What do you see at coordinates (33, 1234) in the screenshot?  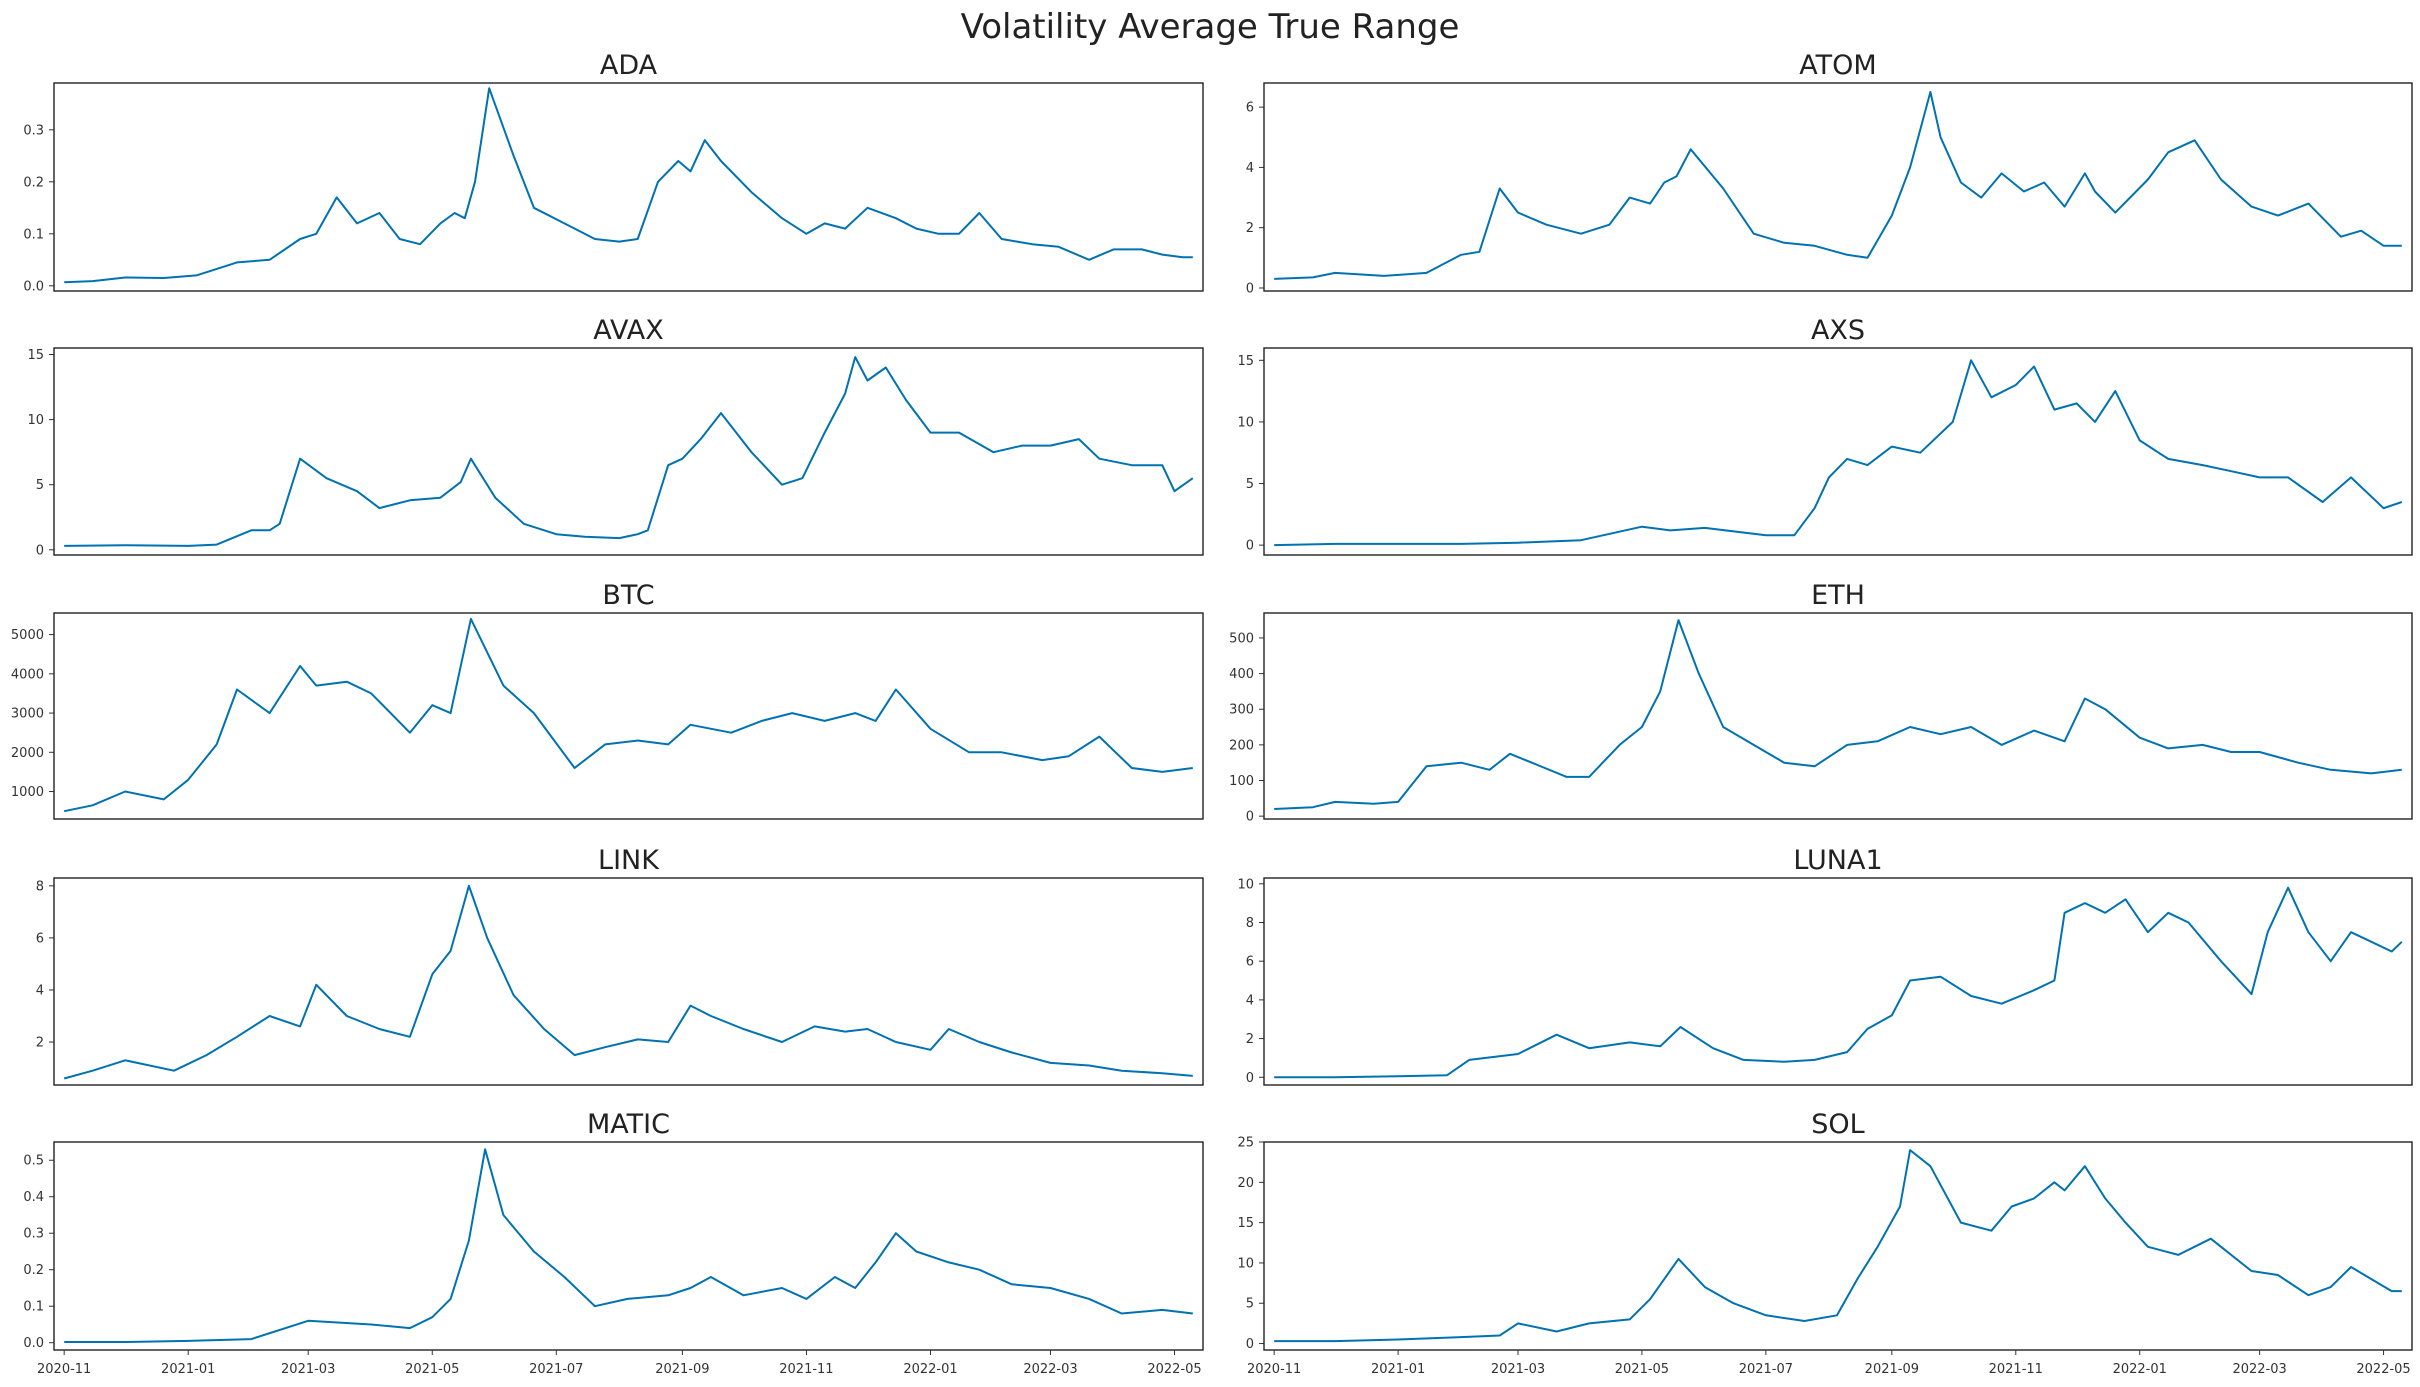 I see `ytick-label: 0.3` at bounding box center [33, 1234].